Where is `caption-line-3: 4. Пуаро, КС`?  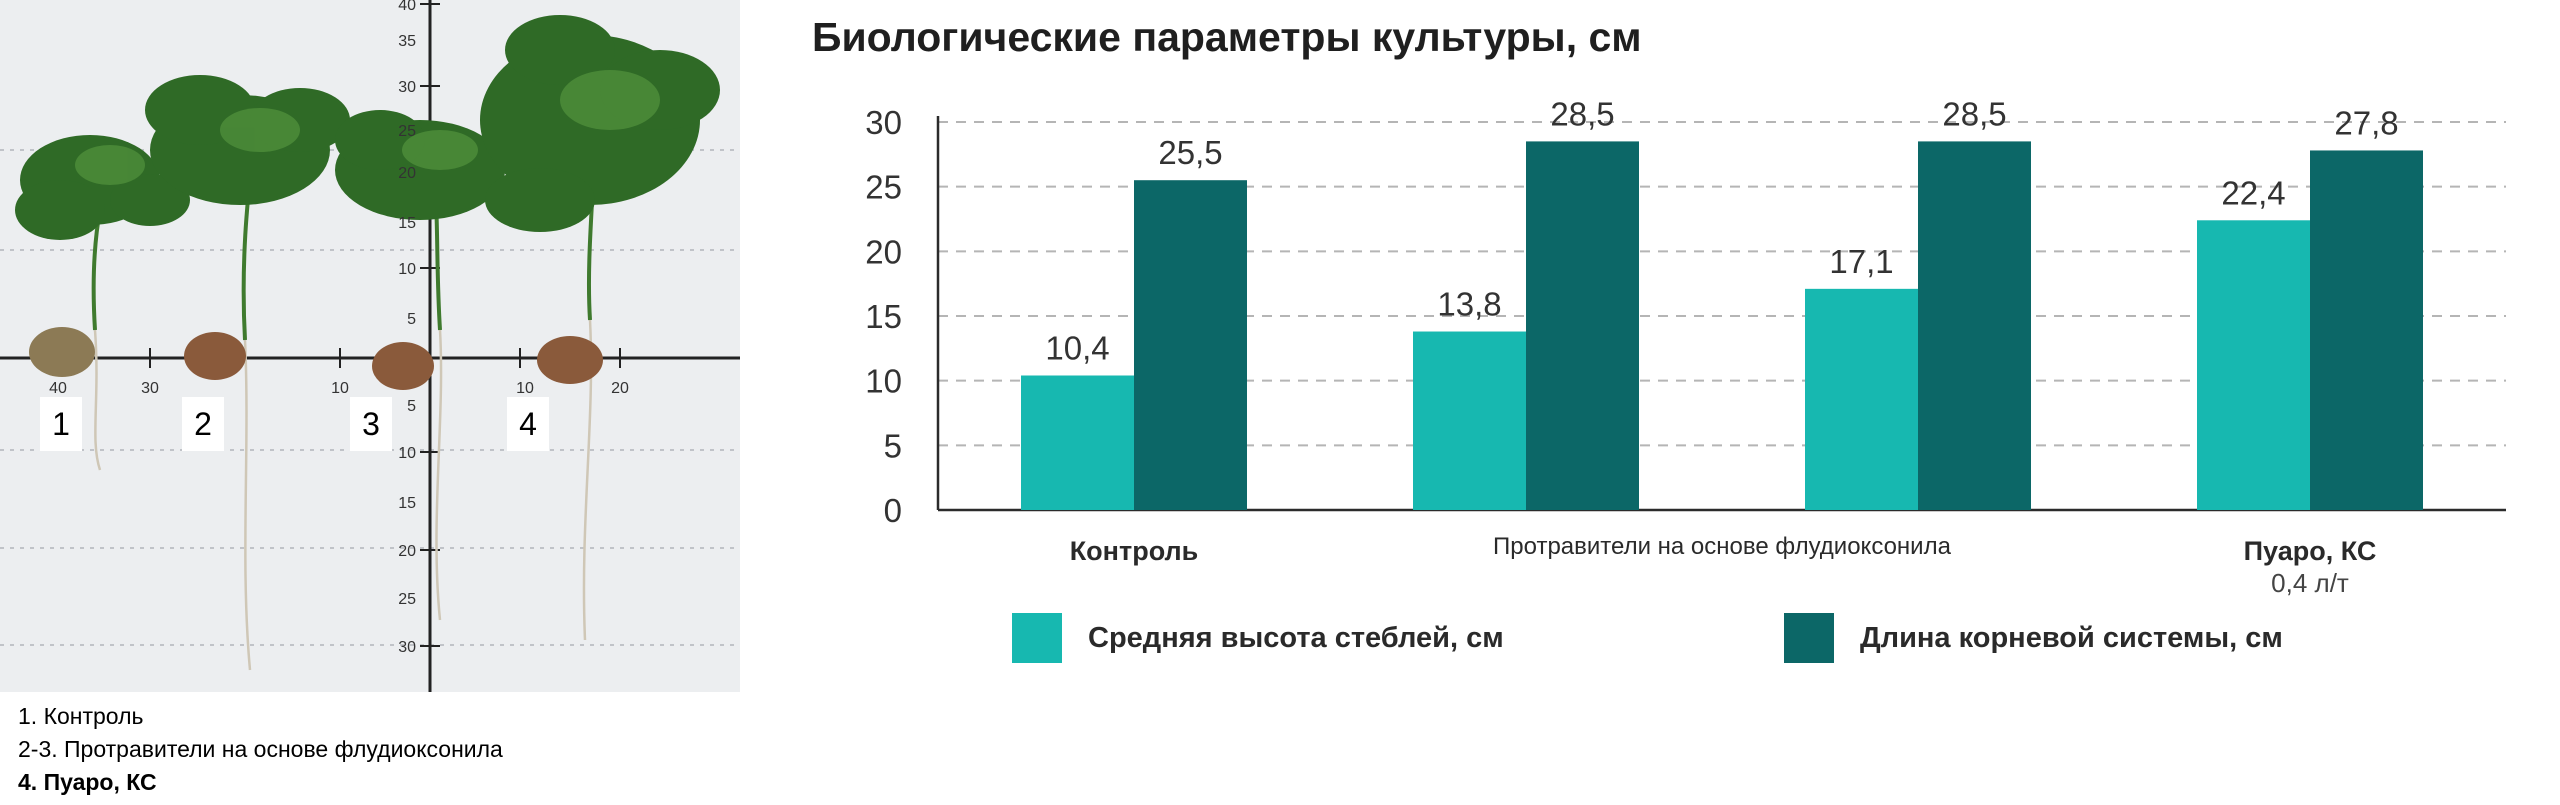
caption-line-3: 4. Пуаро, КС is located at coordinates (87, 782).